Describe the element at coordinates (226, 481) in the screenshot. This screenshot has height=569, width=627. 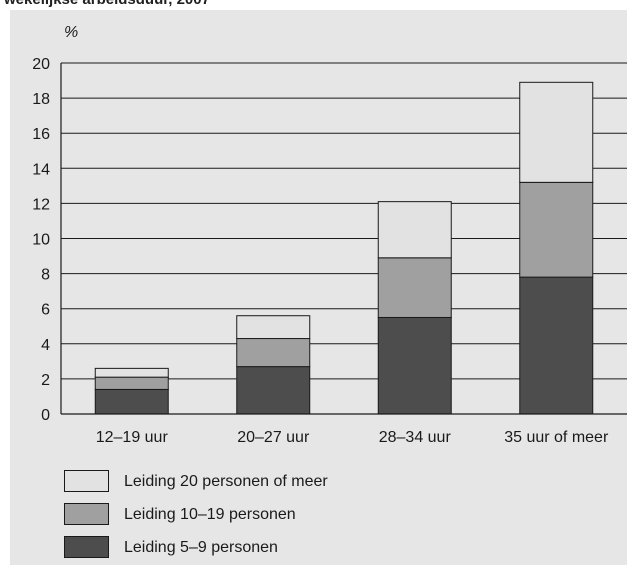
I see `legend-label: Leiding 20 personen of meer` at that location.